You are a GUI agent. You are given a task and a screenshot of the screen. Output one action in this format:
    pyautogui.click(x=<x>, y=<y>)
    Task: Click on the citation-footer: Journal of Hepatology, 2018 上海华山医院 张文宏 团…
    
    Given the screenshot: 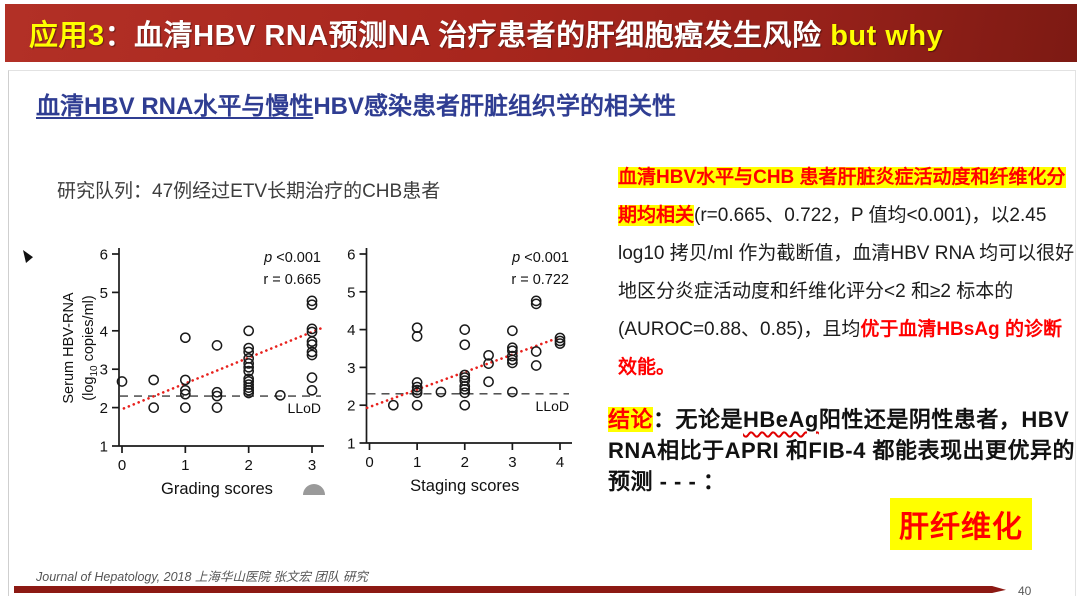 What is the action you would take?
    pyautogui.click(x=202, y=577)
    